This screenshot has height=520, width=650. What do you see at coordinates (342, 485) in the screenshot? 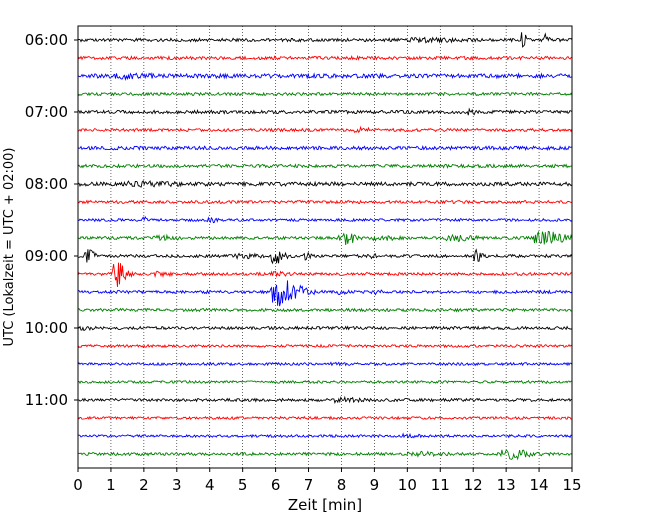
I see `x-tick-label: 8` at bounding box center [342, 485].